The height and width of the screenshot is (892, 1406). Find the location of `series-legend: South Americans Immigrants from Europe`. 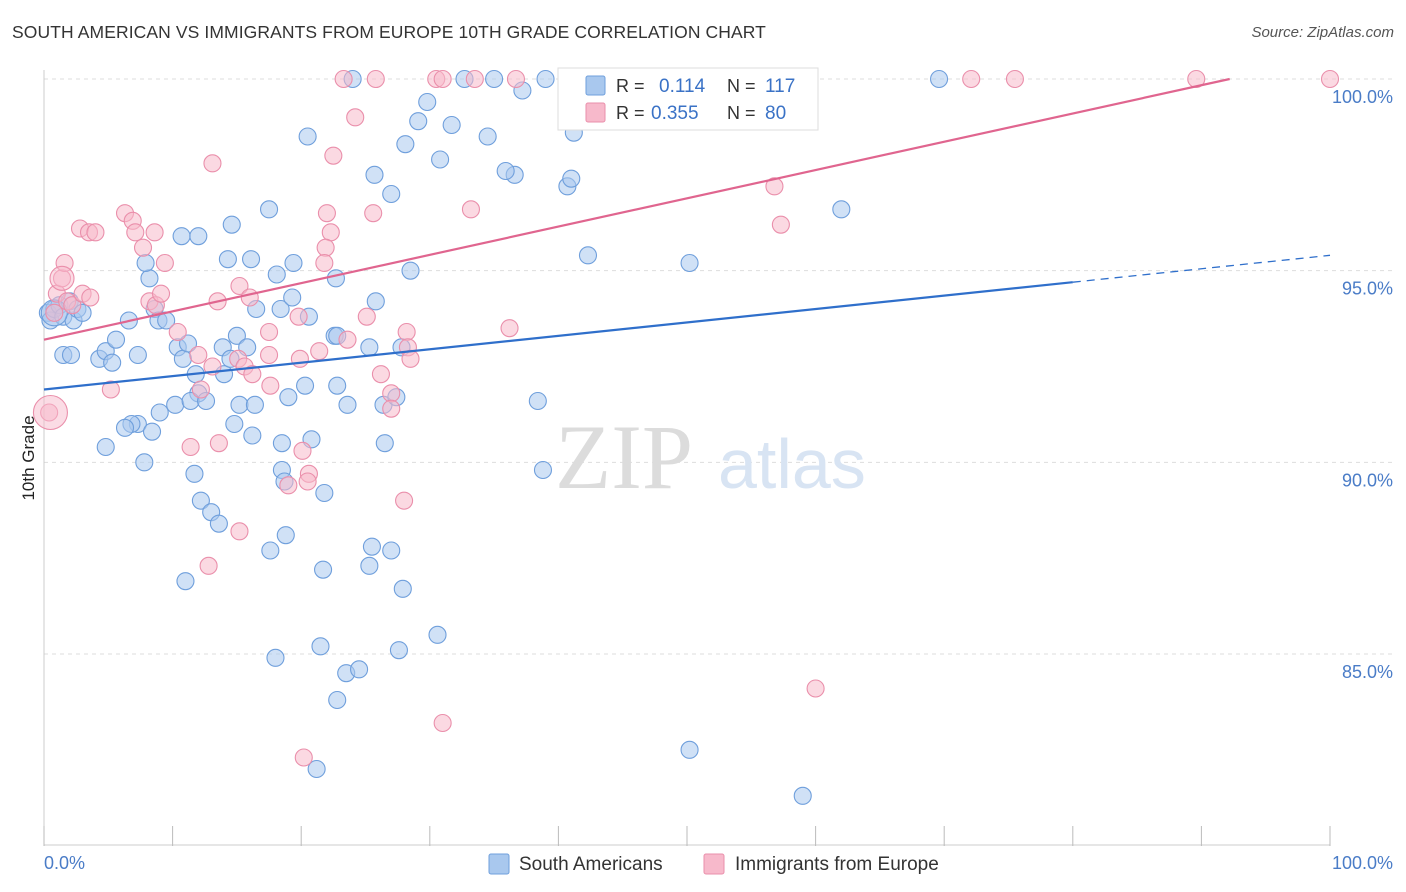

series-legend: South Americans Immigrants from Europe is located at coordinates (713, 864).